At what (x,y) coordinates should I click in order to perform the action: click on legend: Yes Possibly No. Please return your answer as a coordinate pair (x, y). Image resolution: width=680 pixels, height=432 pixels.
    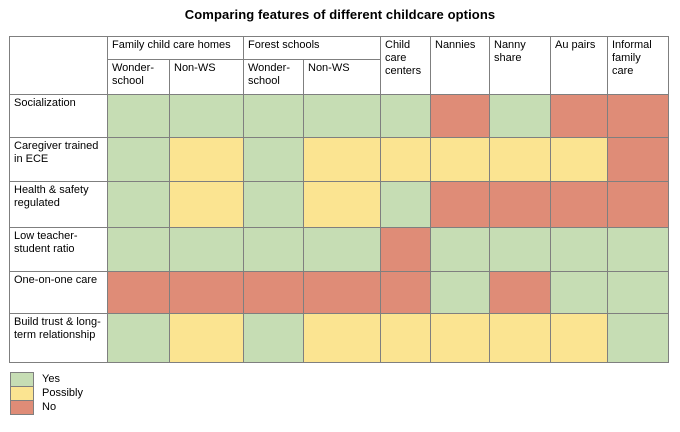
    Looking at the image, I should click on (46, 393).